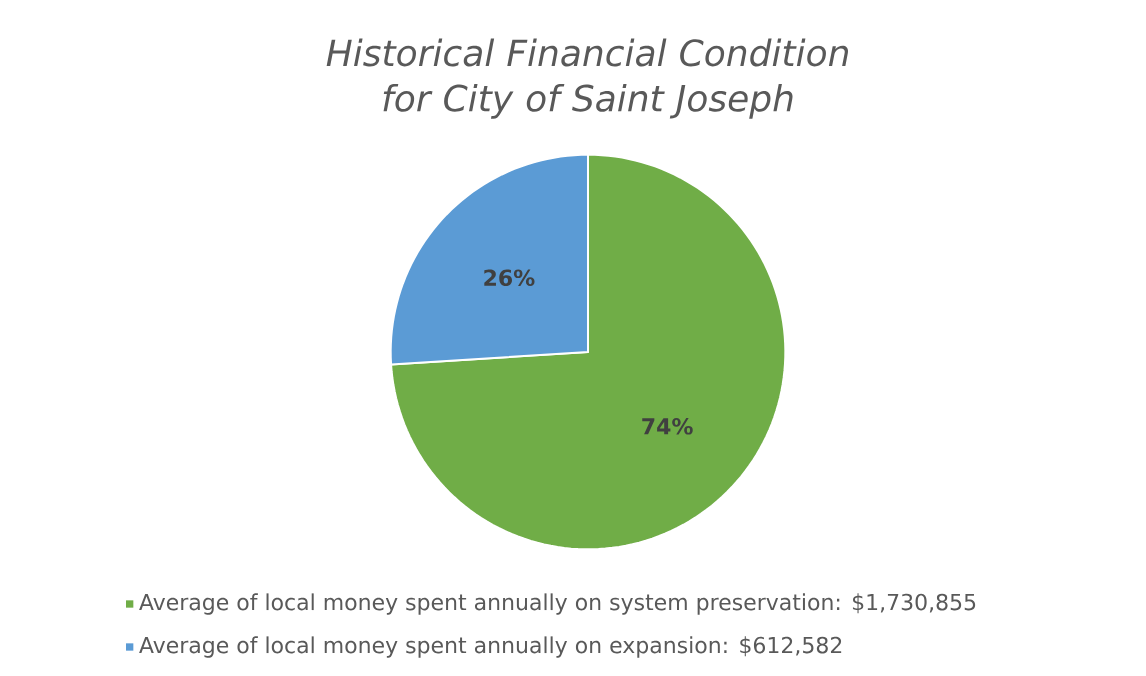 The width and height of the screenshot is (1146, 676). Describe the element at coordinates (509, 278) in the screenshot. I see `data-label: 26%` at that location.